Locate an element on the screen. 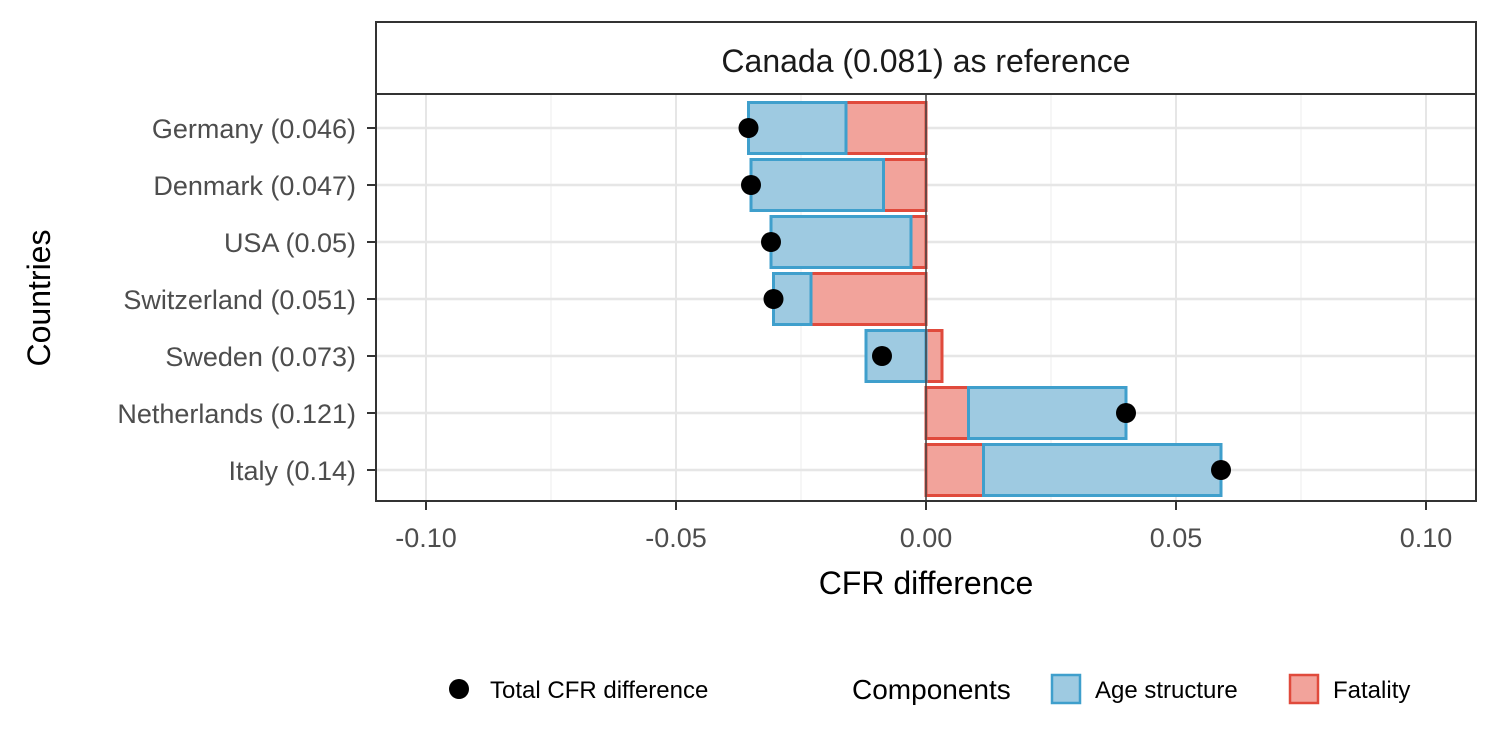 The width and height of the screenshot is (1500, 755). y-tick-label: Sweden (0.073) is located at coordinates (260, 357).